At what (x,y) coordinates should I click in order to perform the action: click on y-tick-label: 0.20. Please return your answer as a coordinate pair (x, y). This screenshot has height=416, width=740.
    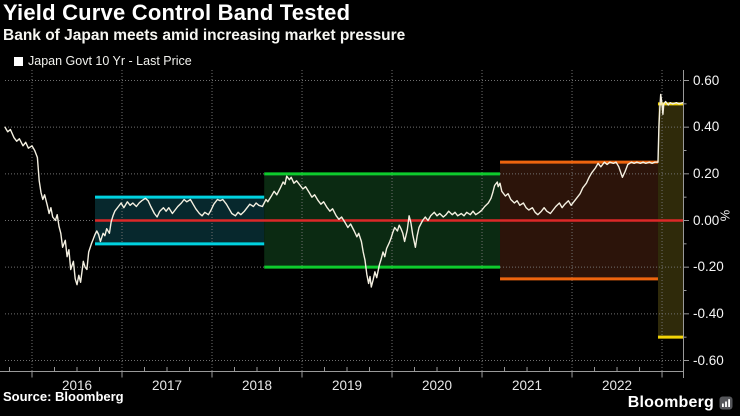
    Looking at the image, I should click on (706, 173).